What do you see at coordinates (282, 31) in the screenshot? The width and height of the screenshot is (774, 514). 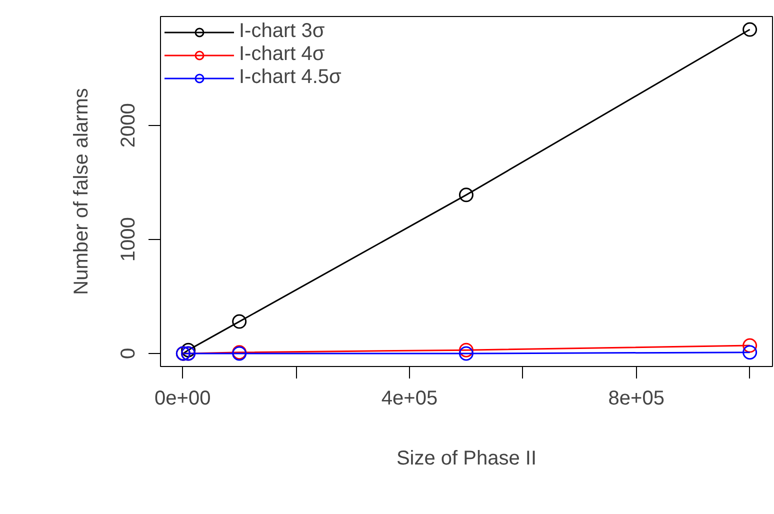 I see `legend-label: I-chart 3σ` at bounding box center [282, 31].